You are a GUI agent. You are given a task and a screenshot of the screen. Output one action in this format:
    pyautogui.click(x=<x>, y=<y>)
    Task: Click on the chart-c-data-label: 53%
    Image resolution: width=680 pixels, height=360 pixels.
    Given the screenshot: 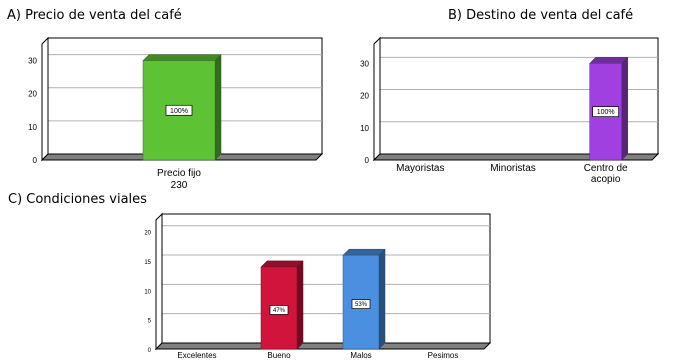 What is the action you would take?
    pyautogui.click(x=361, y=305)
    